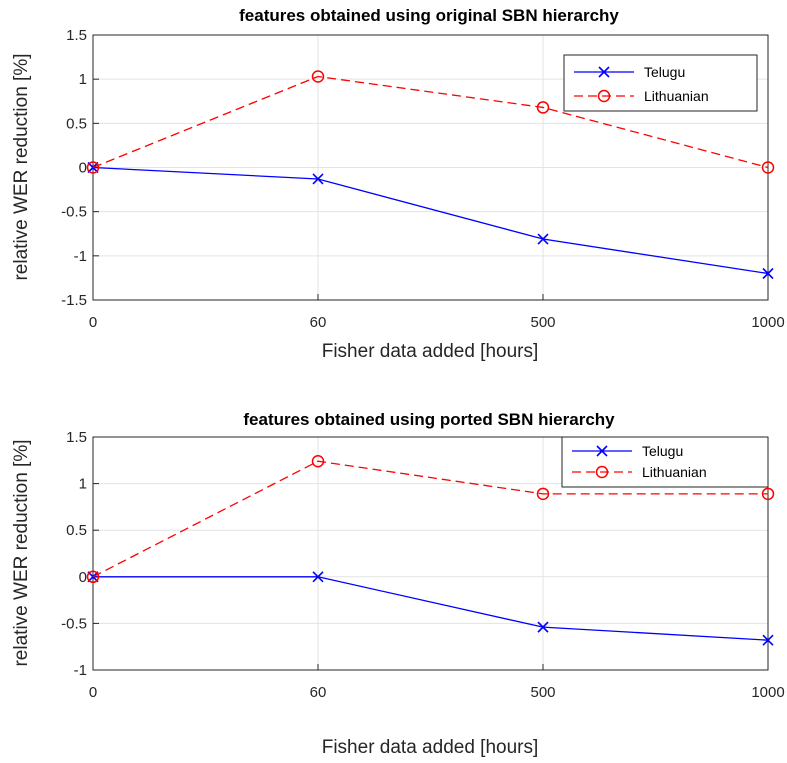 The width and height of the screenshot is (787, 763). Describe the element at coordinates (602, 451) in the screenshot. I see `chart-2-legend-marker-telugu` at that location.